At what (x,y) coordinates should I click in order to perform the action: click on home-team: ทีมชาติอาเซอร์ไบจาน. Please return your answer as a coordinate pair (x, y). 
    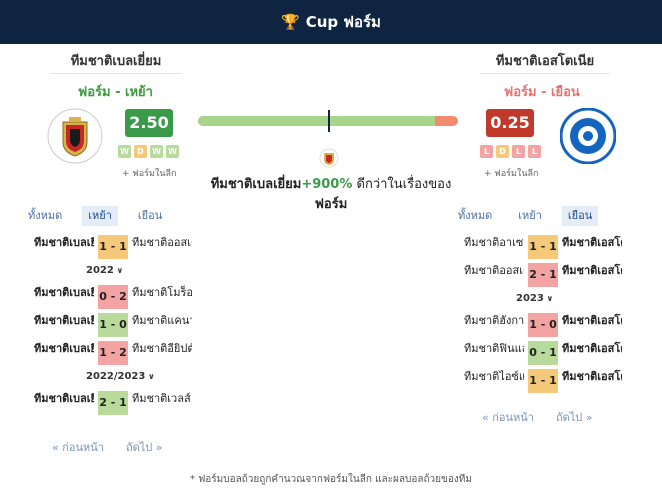
    Looking at the image, I should click on (494, 242).